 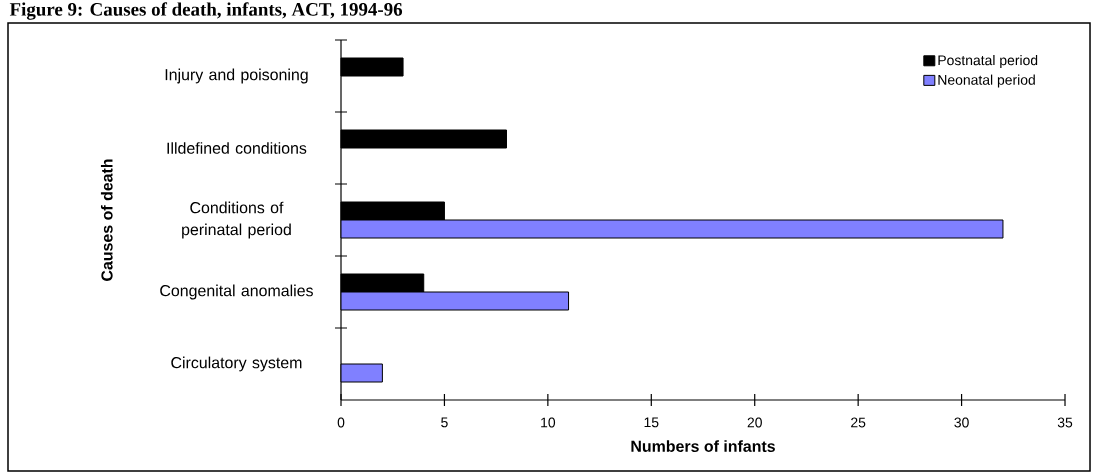 I want to click on y-tick-label: Injury and poisoning, so click(x=236, y=76).